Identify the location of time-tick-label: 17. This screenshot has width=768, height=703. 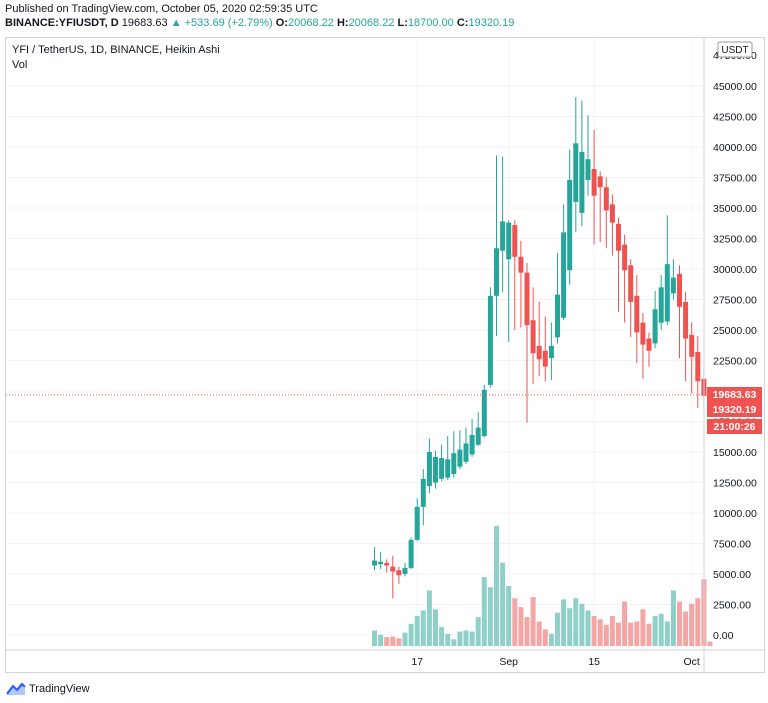
(417, 662).